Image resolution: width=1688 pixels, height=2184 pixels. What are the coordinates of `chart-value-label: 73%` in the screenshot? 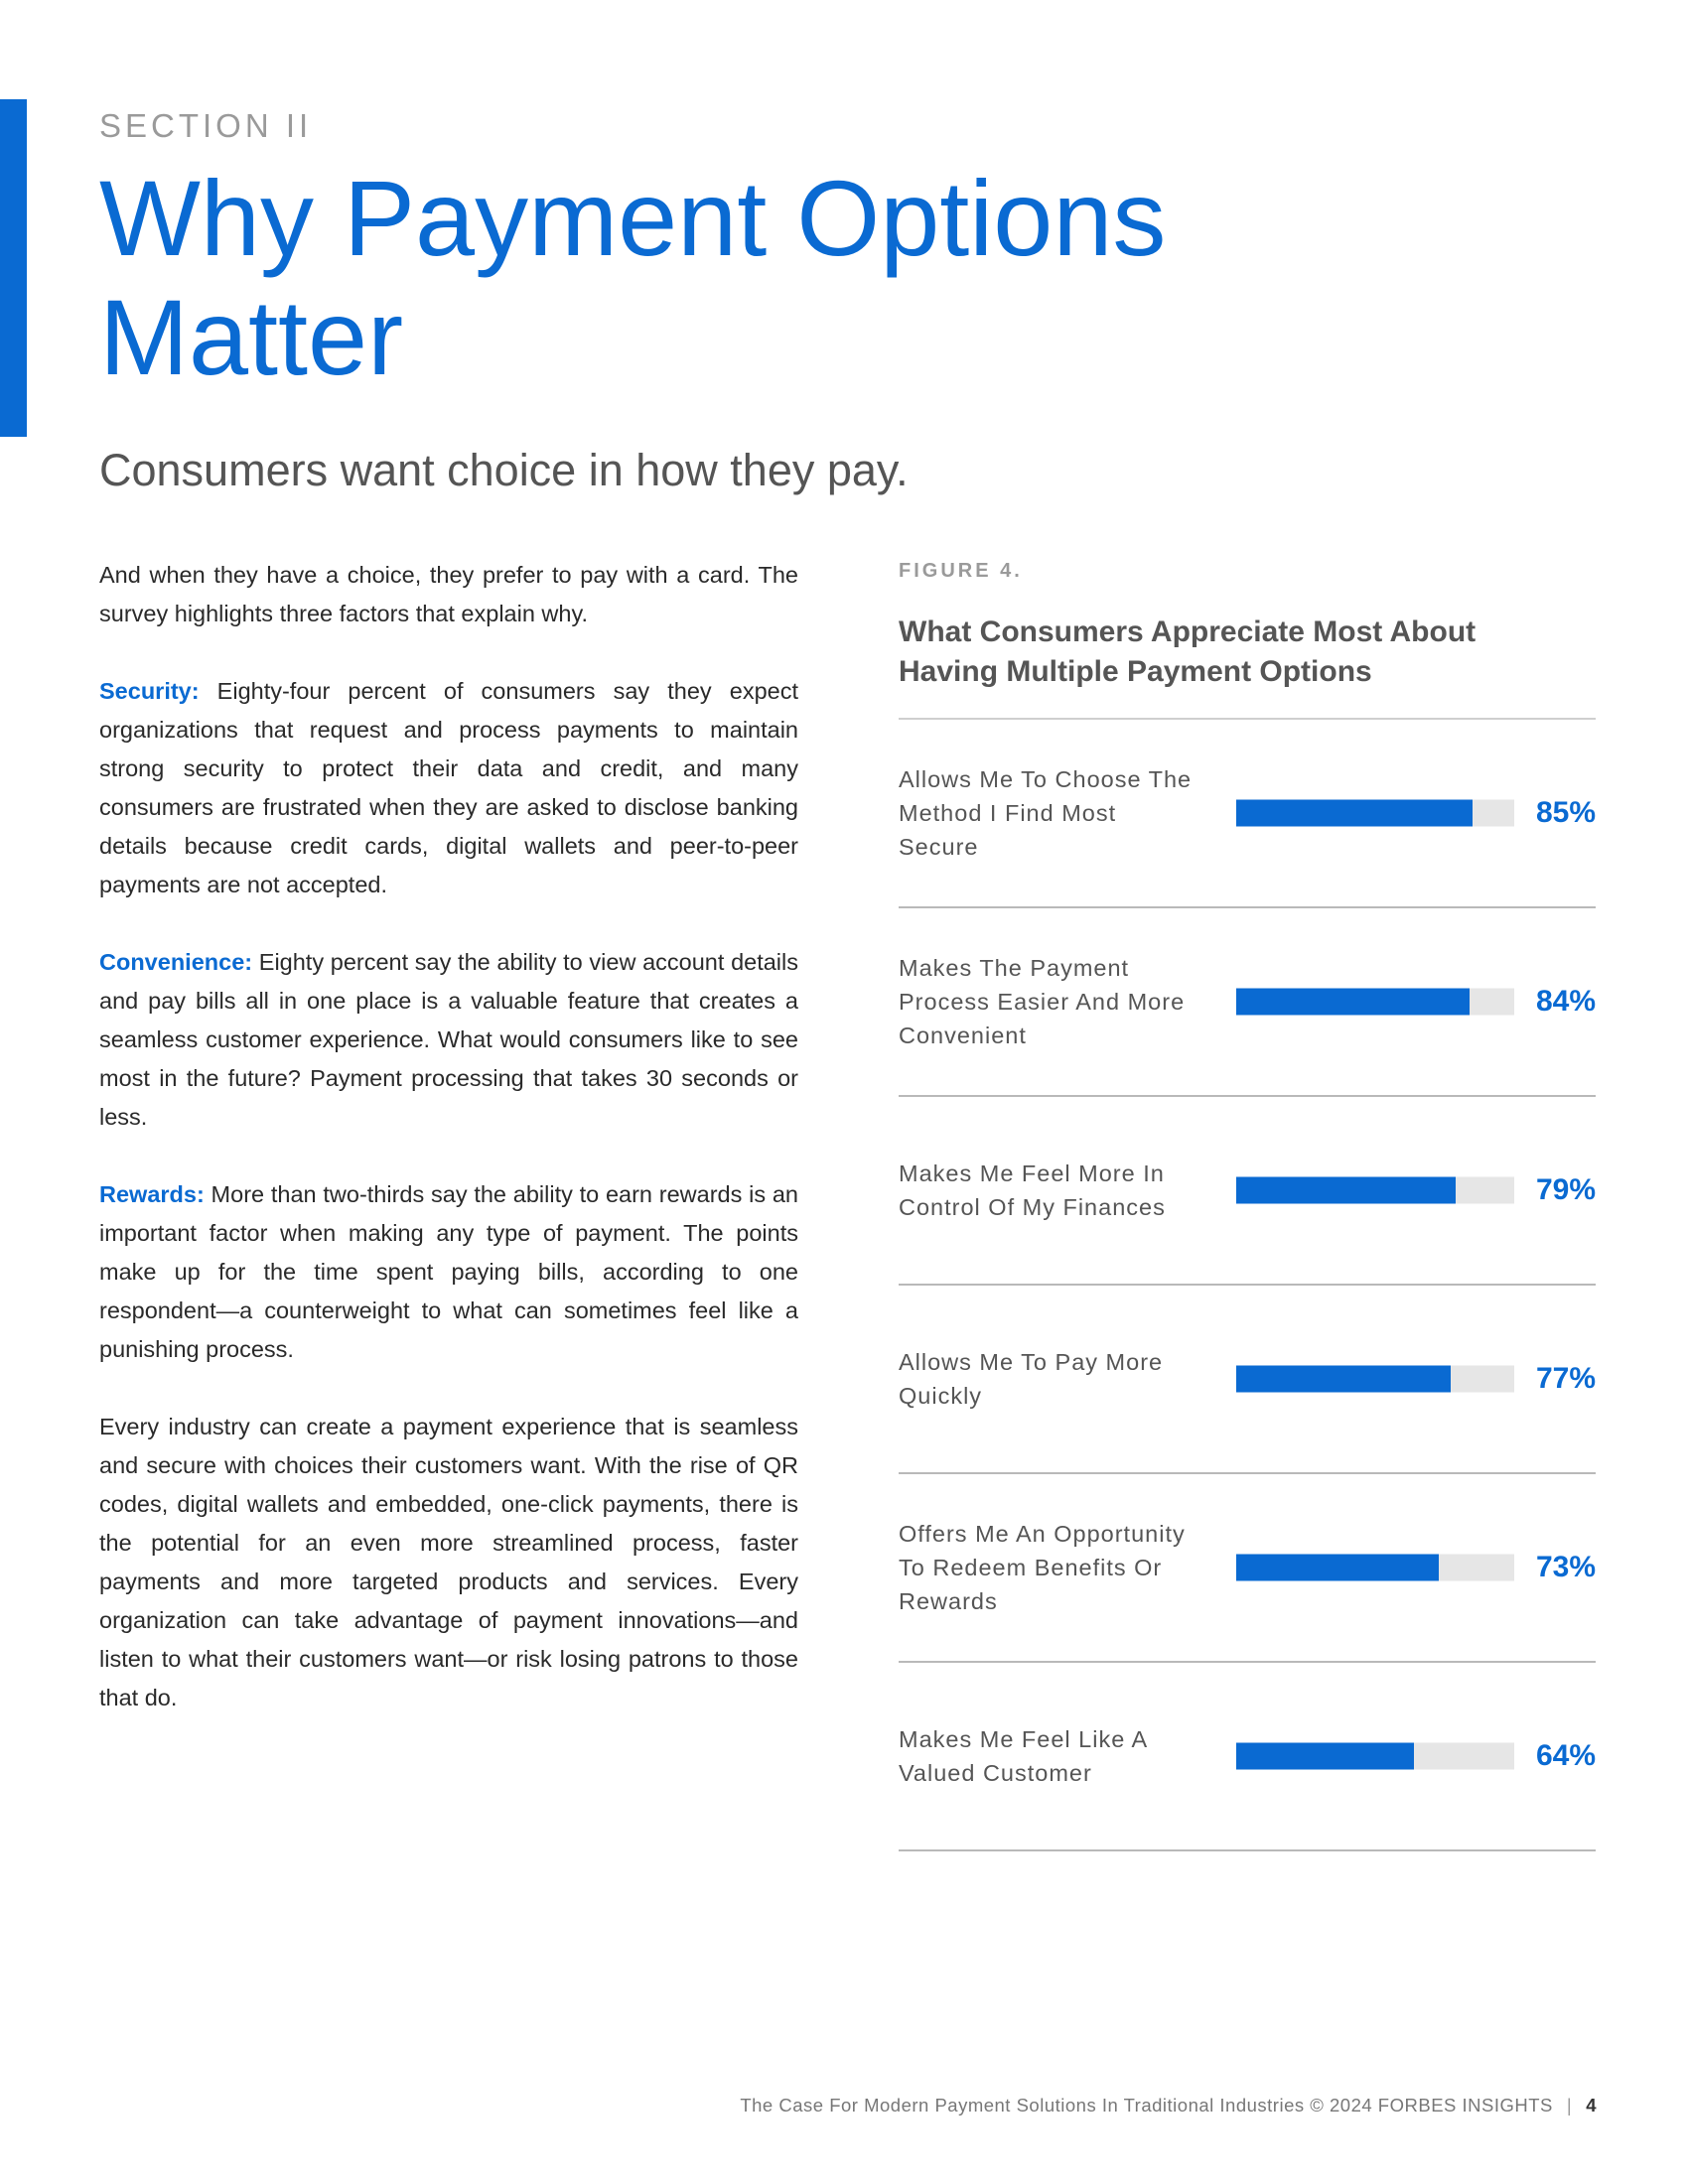 It's located at (1565, 1567).